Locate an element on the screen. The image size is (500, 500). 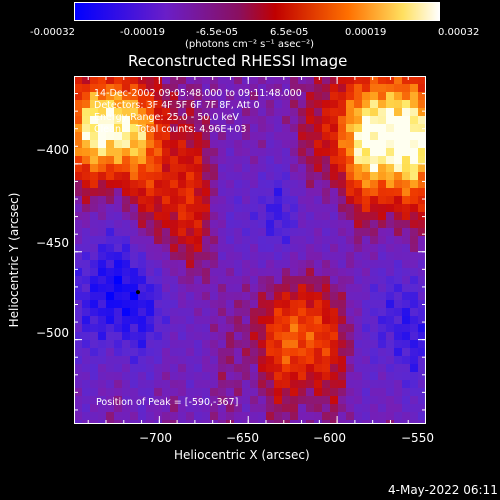
x-tick-label: −550 is located at coordinates (417, 438).